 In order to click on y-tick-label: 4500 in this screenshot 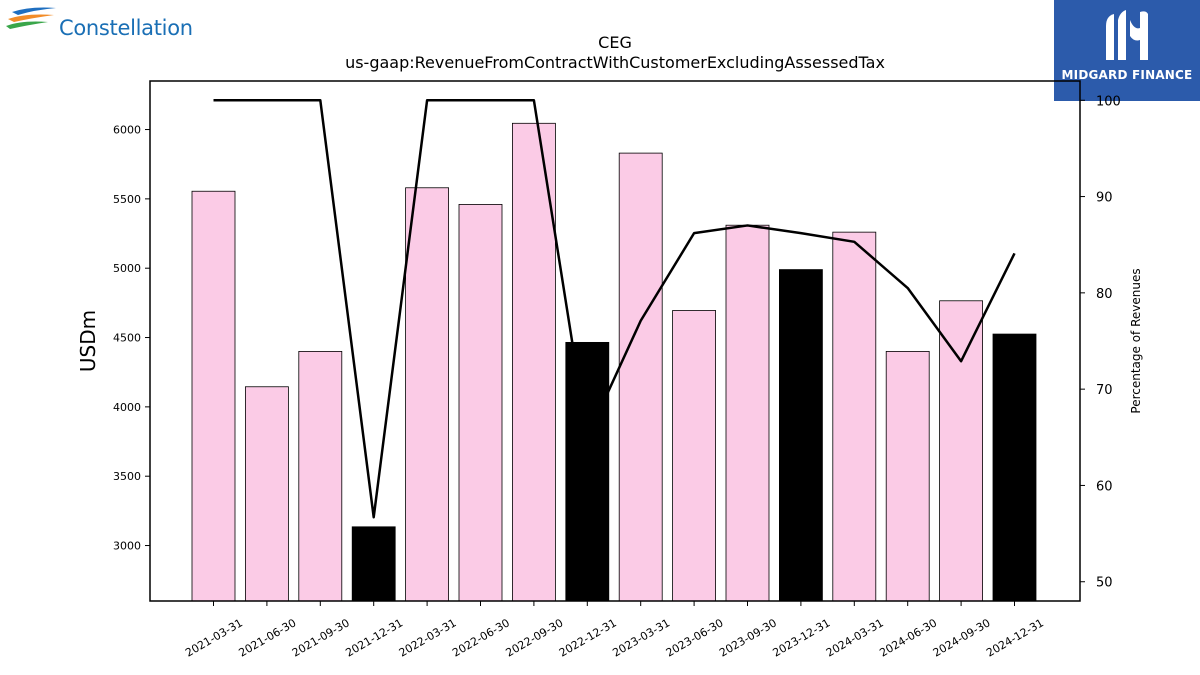, I will do `click(127, 338)`.